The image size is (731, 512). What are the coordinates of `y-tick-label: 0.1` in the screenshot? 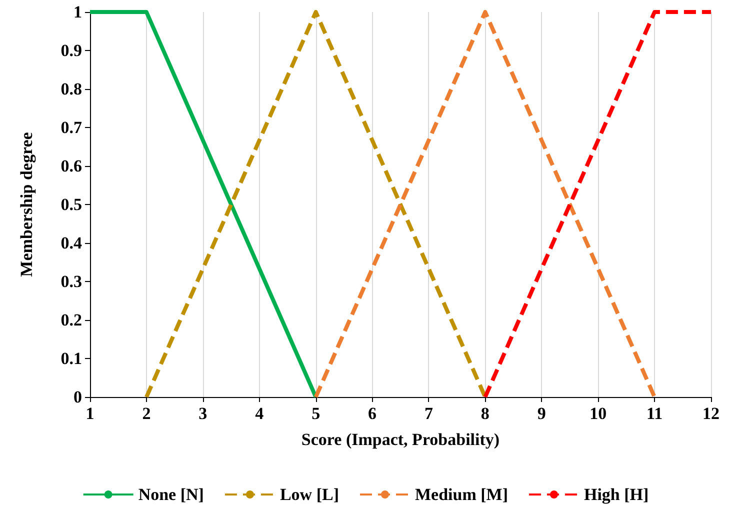 It's located at (71, 358).